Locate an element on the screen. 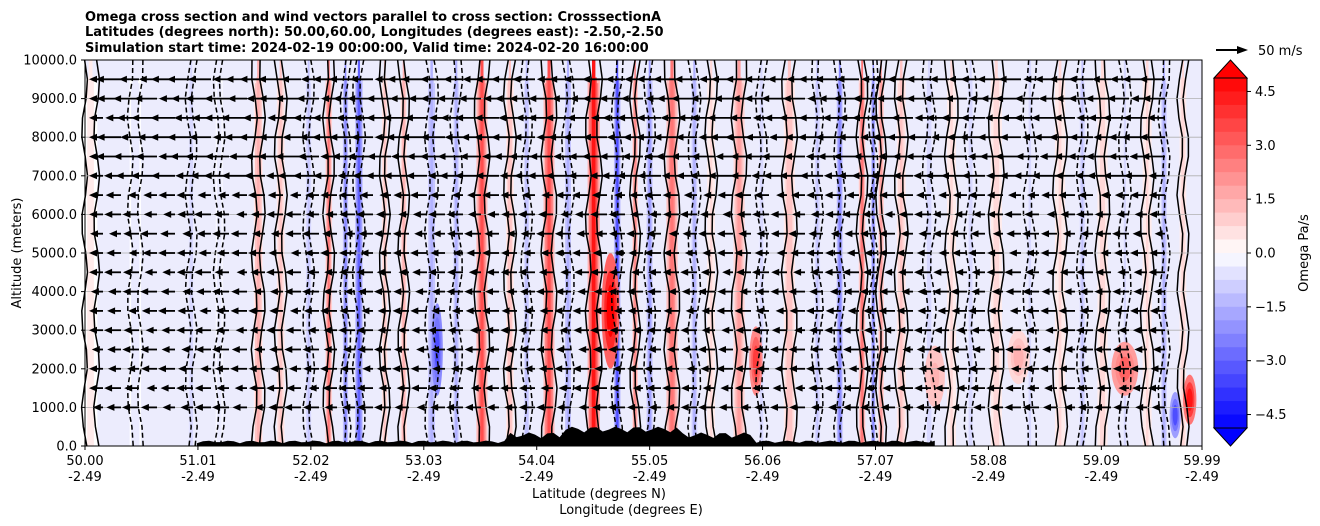 The width and height of the screenshot is (1320, 526). wind-vector-head-r9-c26 is located at coordinates (558, 234).